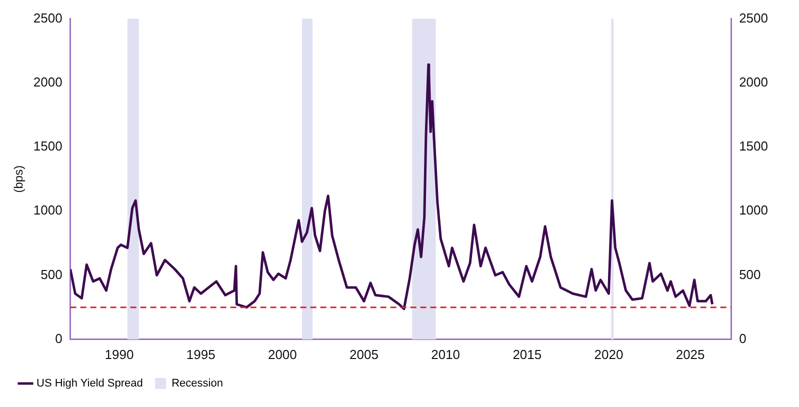 The width and height of the screenshot is (799, 407). I want to click on y-tick-label: 1500, so click(47, 146).